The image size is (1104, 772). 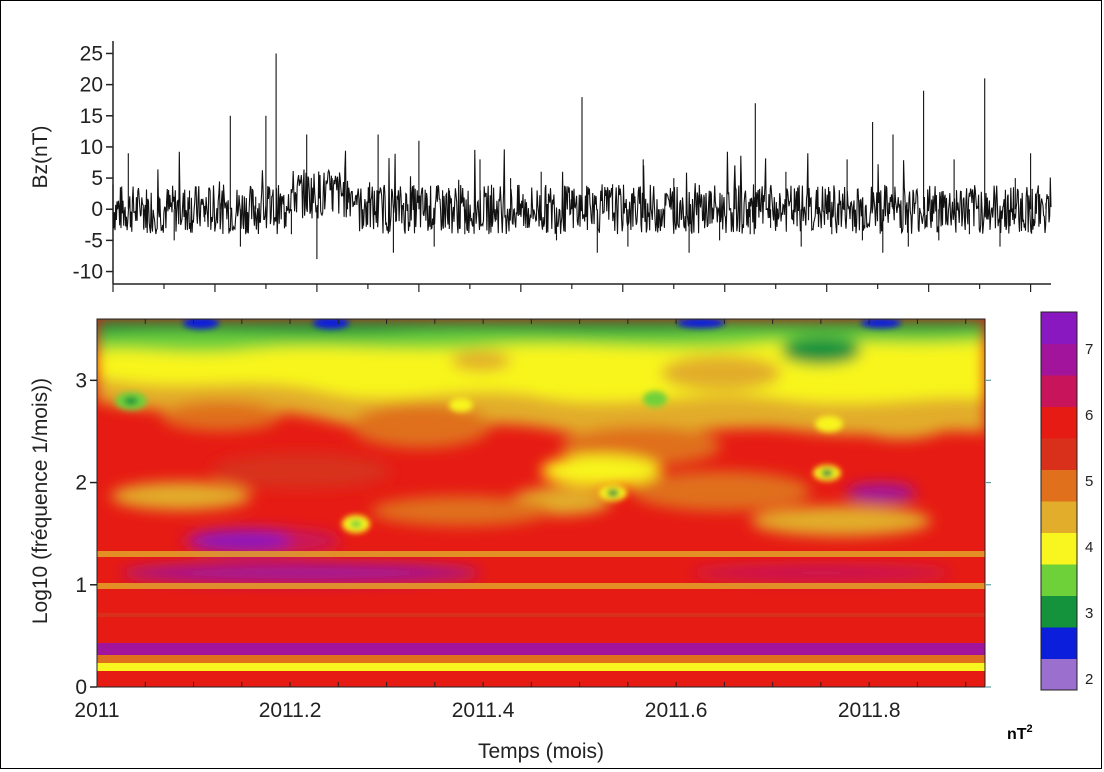 What do you see at coordinates (1089, 547) in the screenshot?
I see `colorbar-tick-label: 4` at bounding box center [1089, 547].